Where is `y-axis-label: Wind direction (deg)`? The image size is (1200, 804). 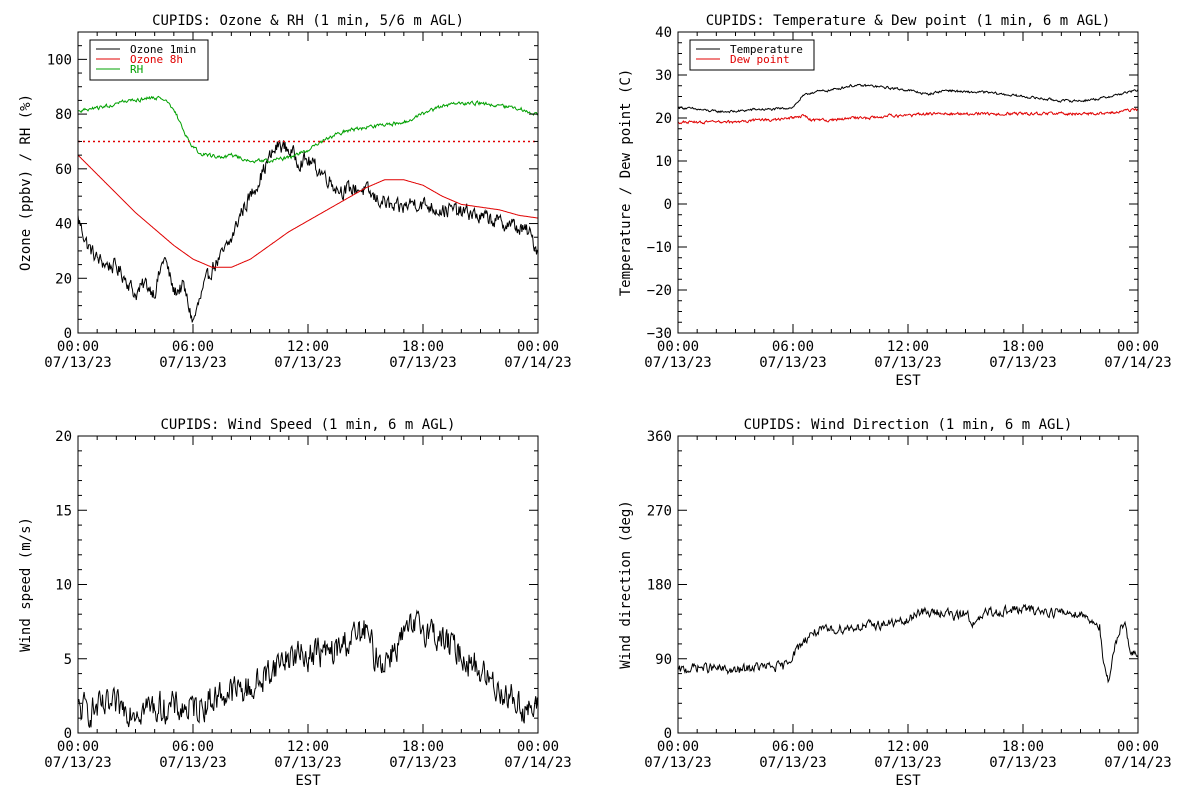 y-axis-label: Wind direction (deg) is located at coordinates (626, 584).